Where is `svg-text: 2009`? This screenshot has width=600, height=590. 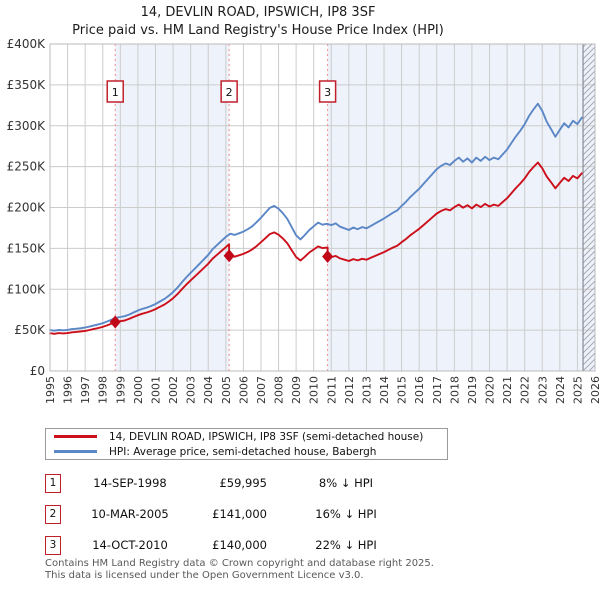
svg-text: 2009 is located at coordinates (296, 390).